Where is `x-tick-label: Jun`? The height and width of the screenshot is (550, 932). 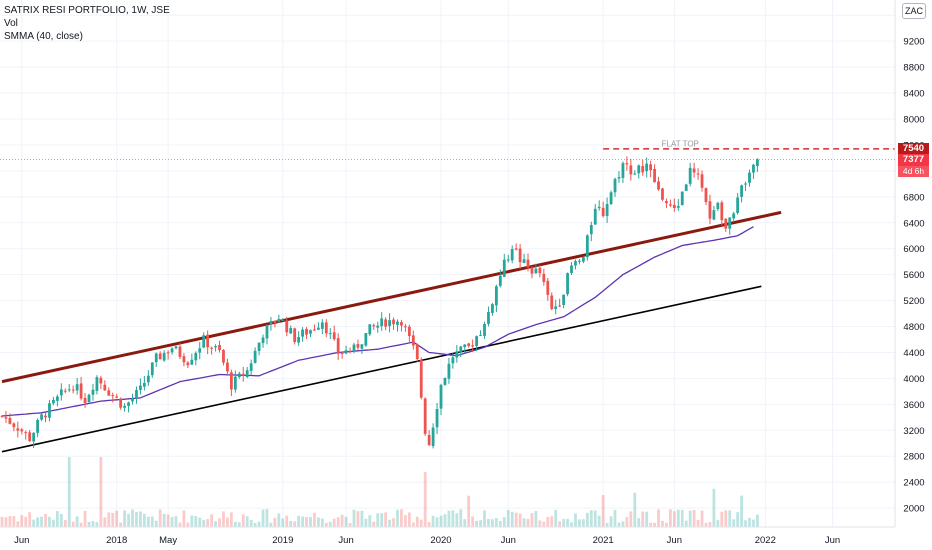 x-tick-label: Jun is located at coordinates (832, 540).